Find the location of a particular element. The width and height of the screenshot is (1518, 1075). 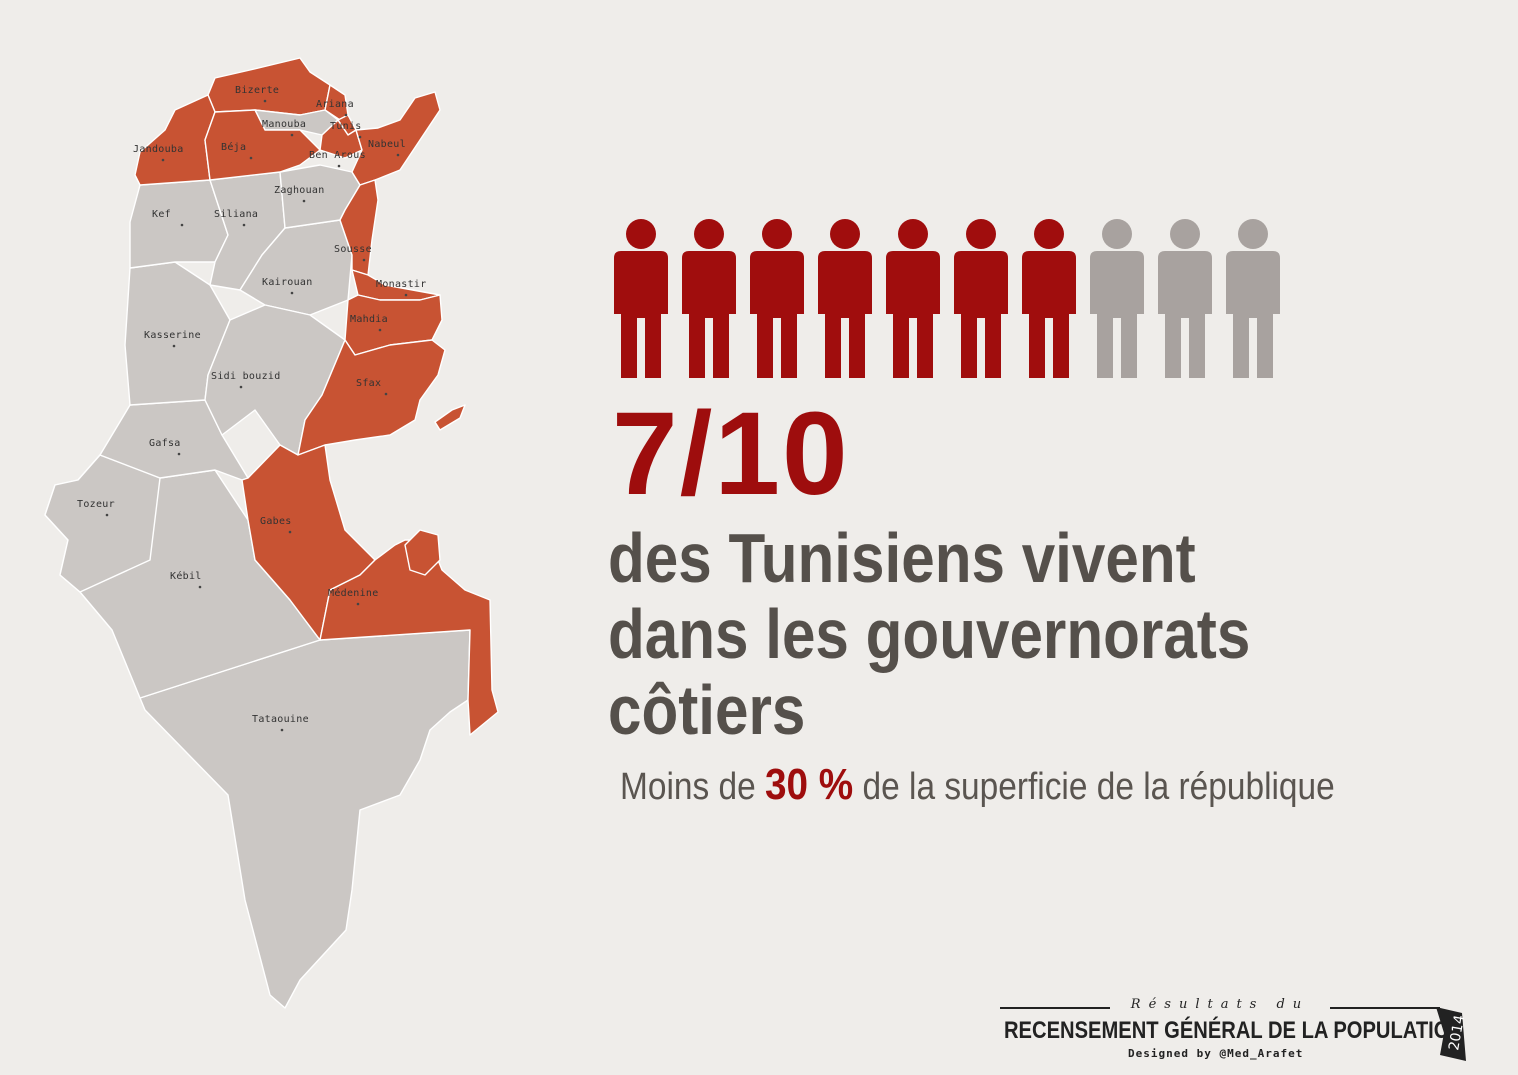

label-sidi-bouzid: Sidi bouzid is located at coordinates (246, 376).